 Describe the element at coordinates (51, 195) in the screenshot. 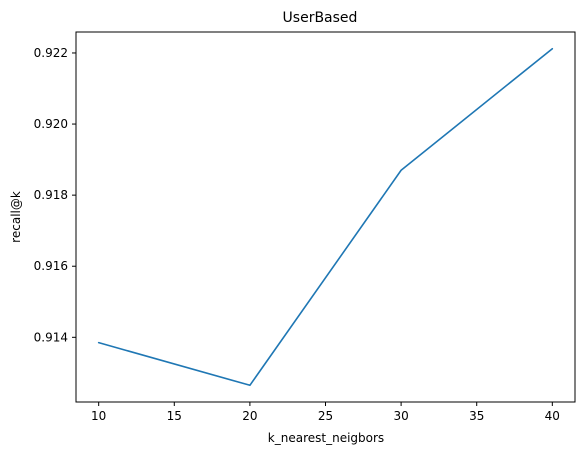

I see `y-tick-label: 0.918` at that location.